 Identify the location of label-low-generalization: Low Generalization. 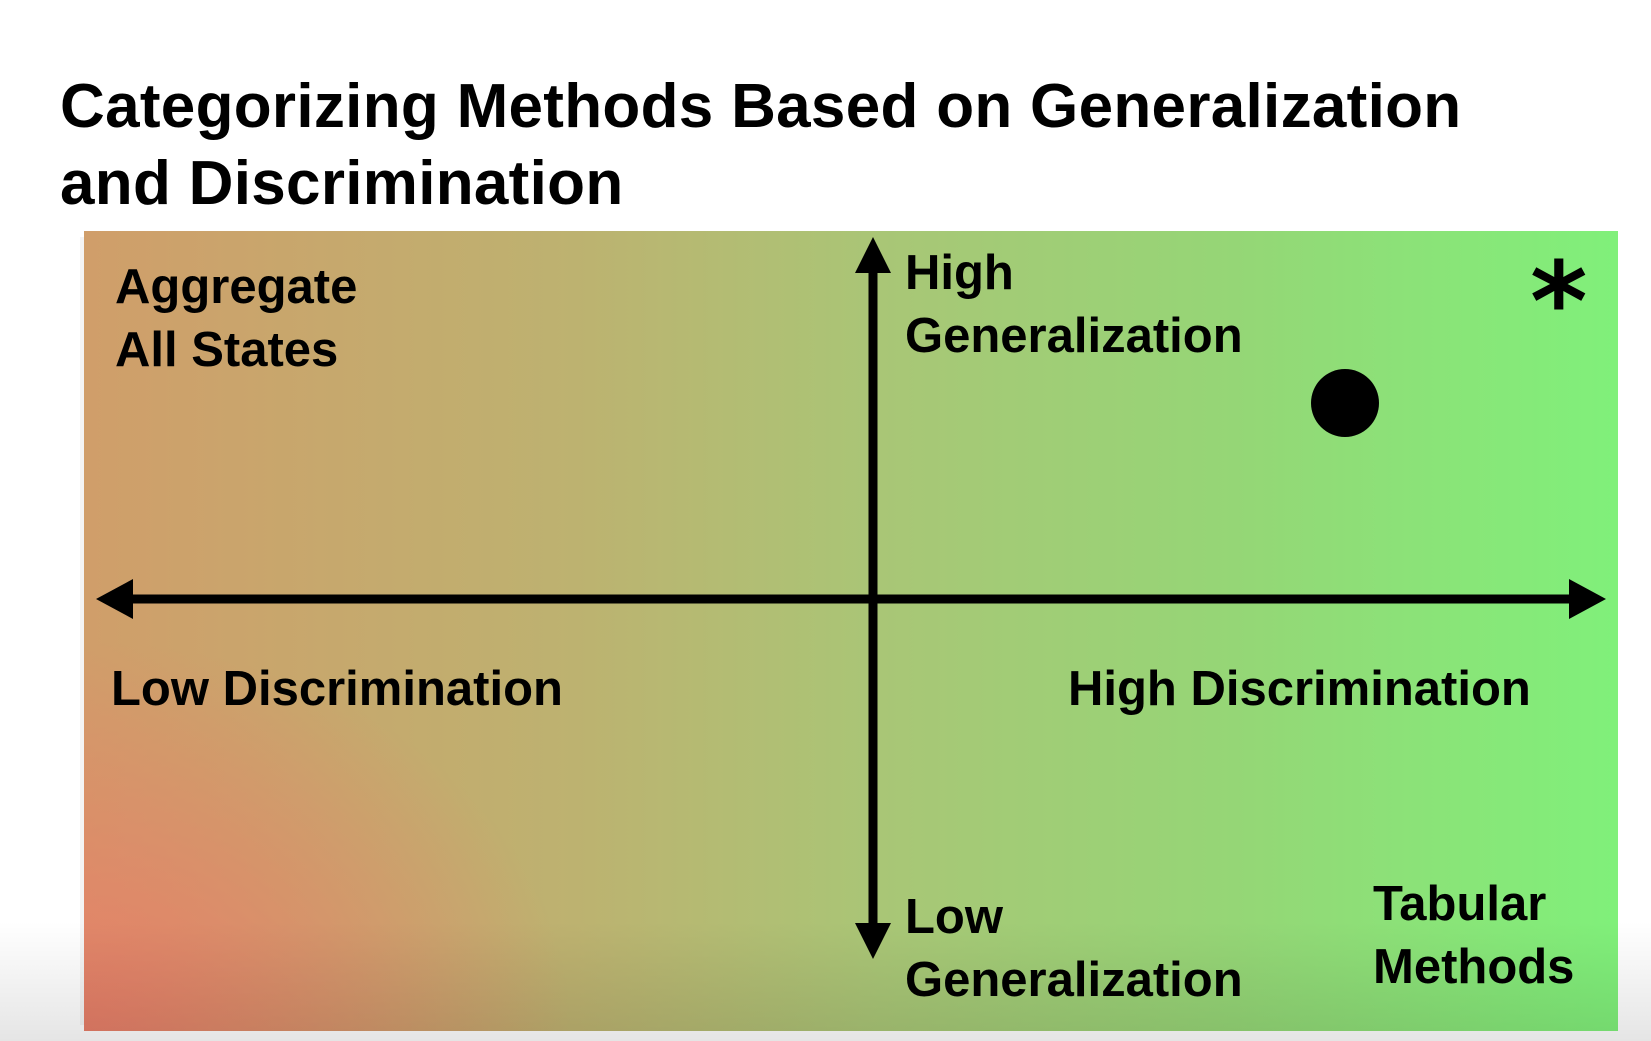
(1074, 949).